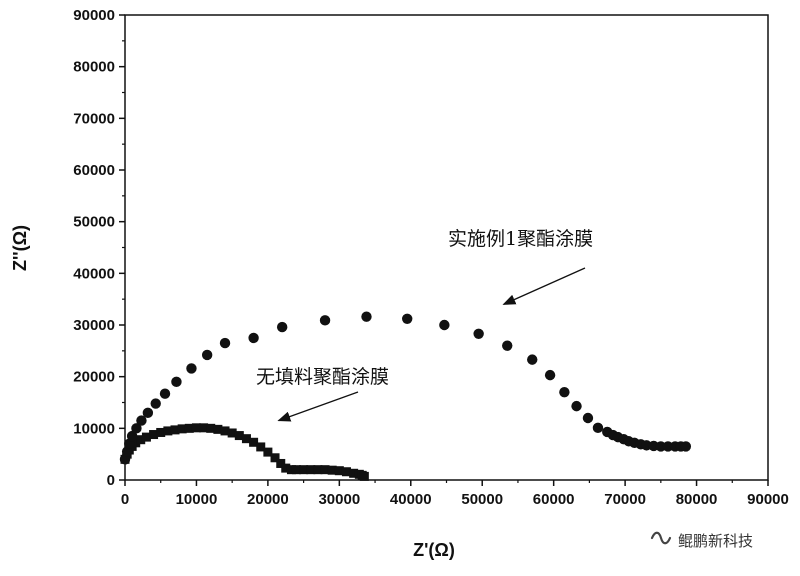 This screenshot has height=576, width=800. What do you see at coordinates (318, 406) in the screenshot?
I see `annotation-arrow-nofiller` at bounding box center [318, 406].